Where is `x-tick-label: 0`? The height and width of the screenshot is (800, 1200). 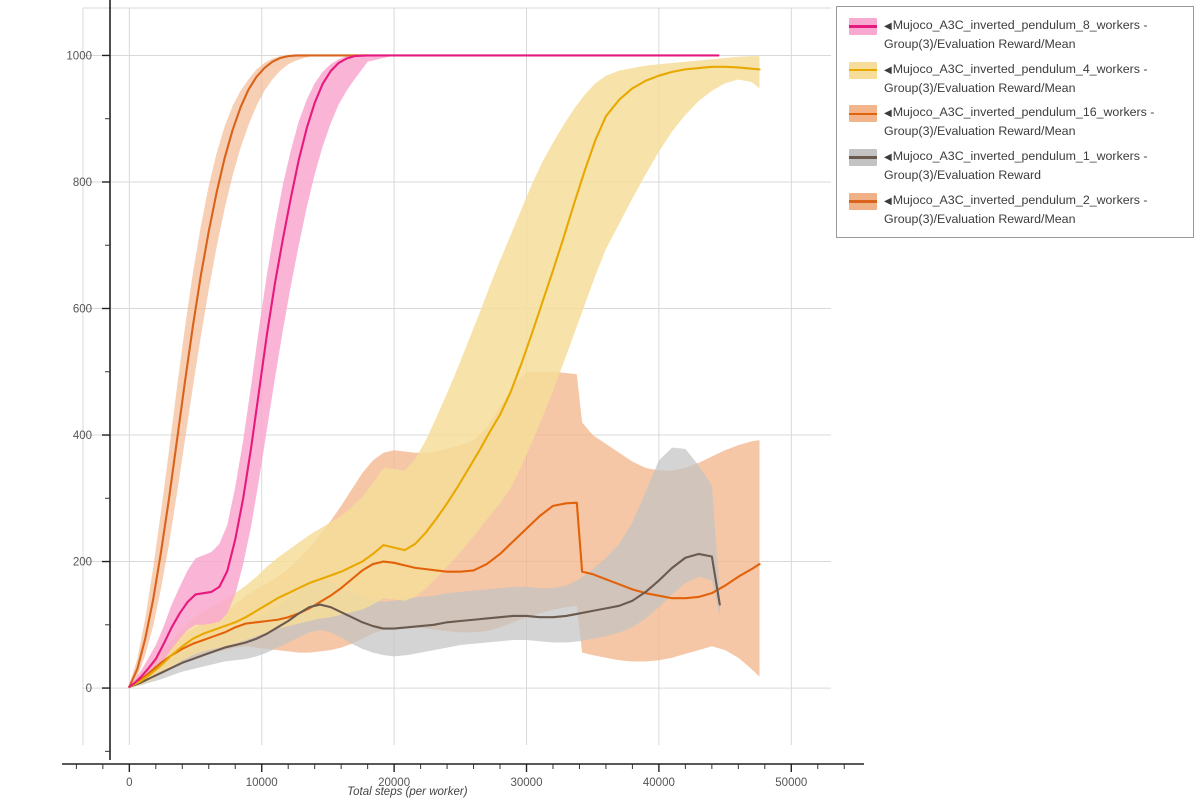 x-tick-label: 0 is located at coordinates (129, 783).